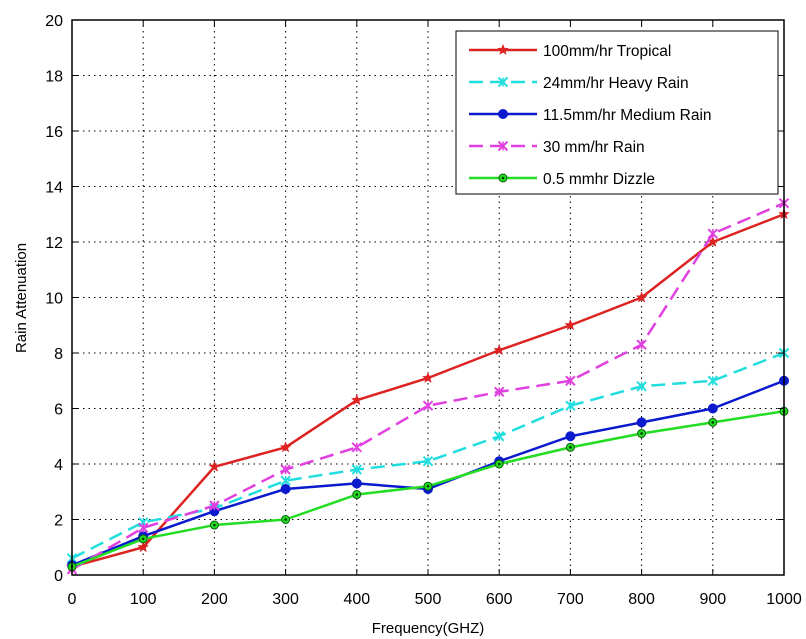  What do you see at coordinates (58, 354) in the screenshot?
I see `y-tick-label: 8` at bounding box center [58, 354].